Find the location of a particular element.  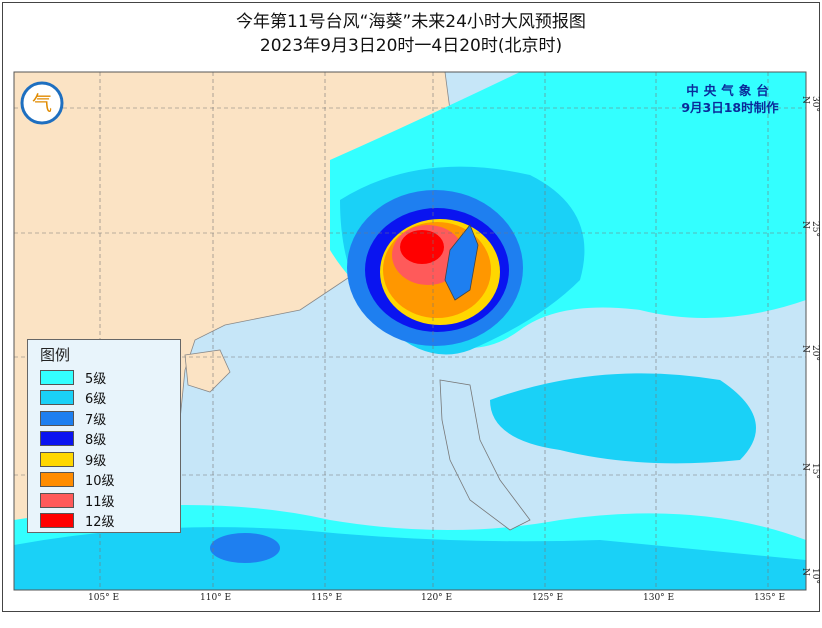

legend-label: 6级 is located at coordinates (96, 400).